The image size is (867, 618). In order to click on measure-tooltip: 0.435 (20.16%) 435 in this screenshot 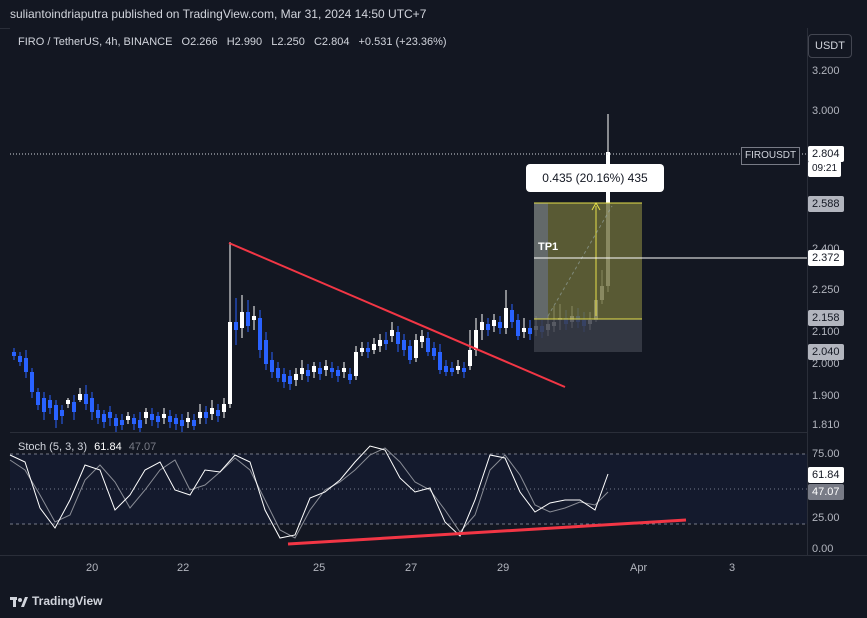, I will do `click(595, 178)`.